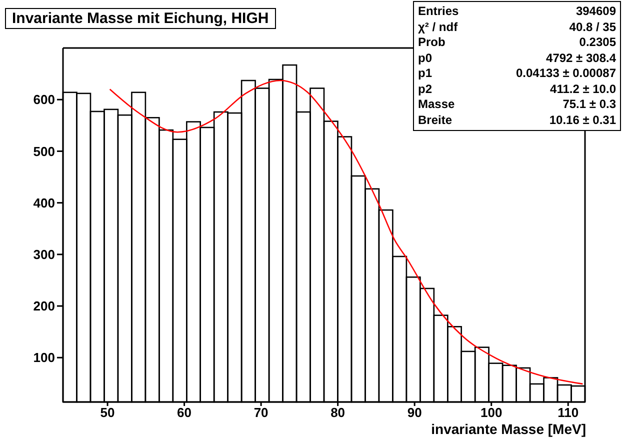 The image size is (633, 439). What do you see at coordinates (517, 11) in the screenshot?
I see `text: Entries 394609` at bounding box center [517, 11].